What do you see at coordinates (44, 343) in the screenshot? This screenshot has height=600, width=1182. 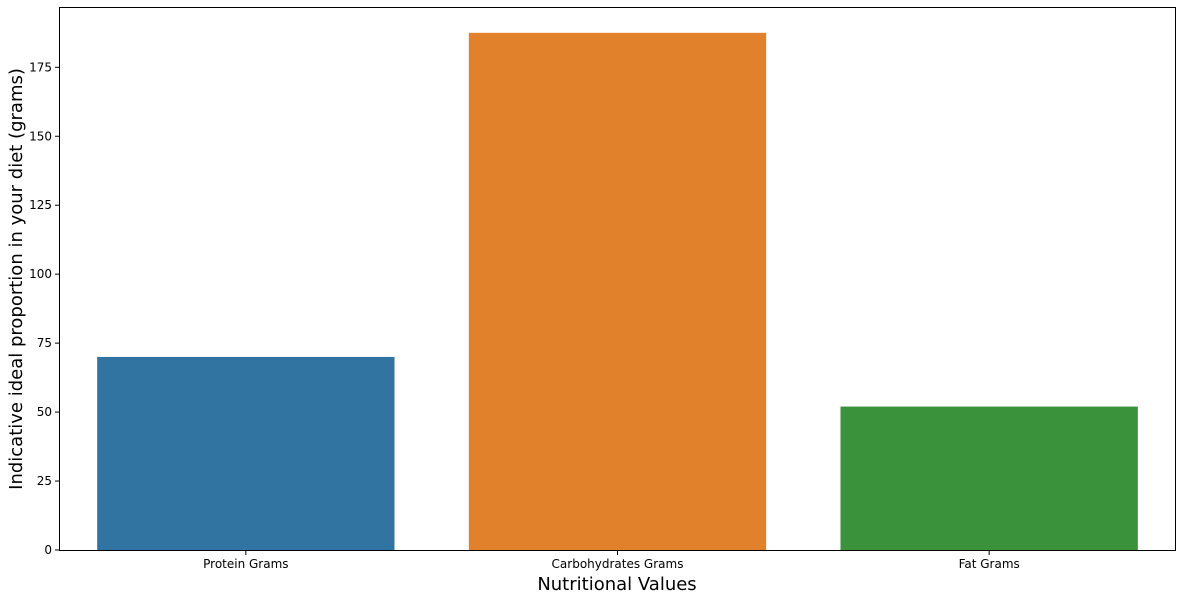 I see `y-tick-label: 75` at bounding box center [44, 343].